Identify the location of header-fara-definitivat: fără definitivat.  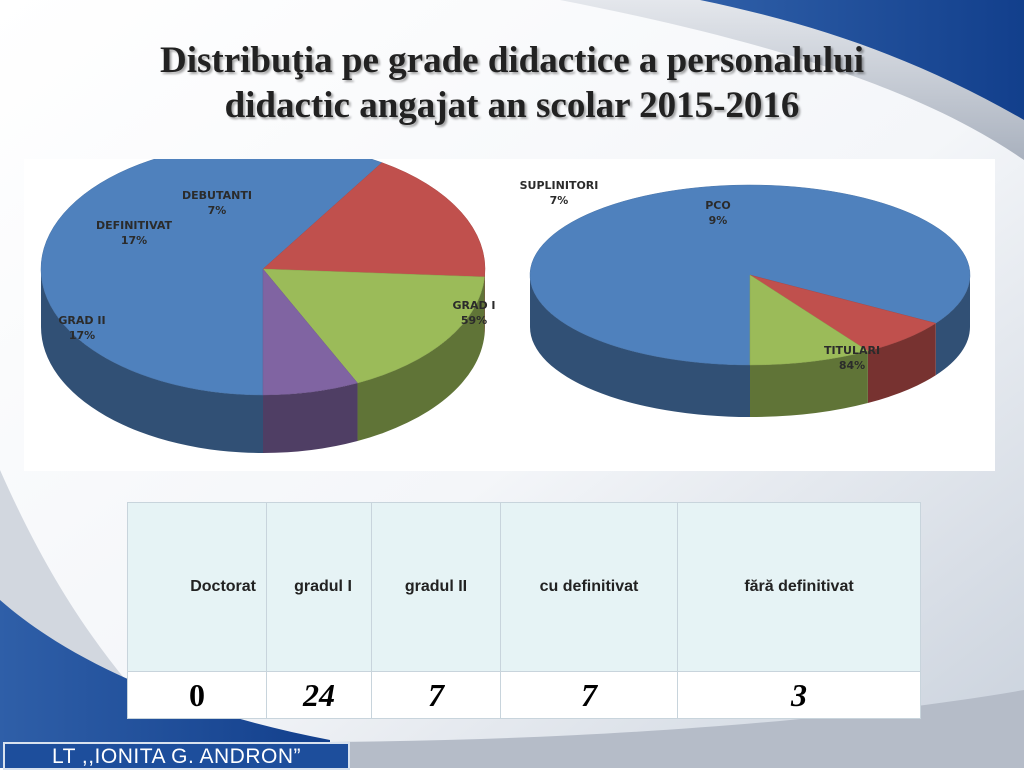
(799, 587).